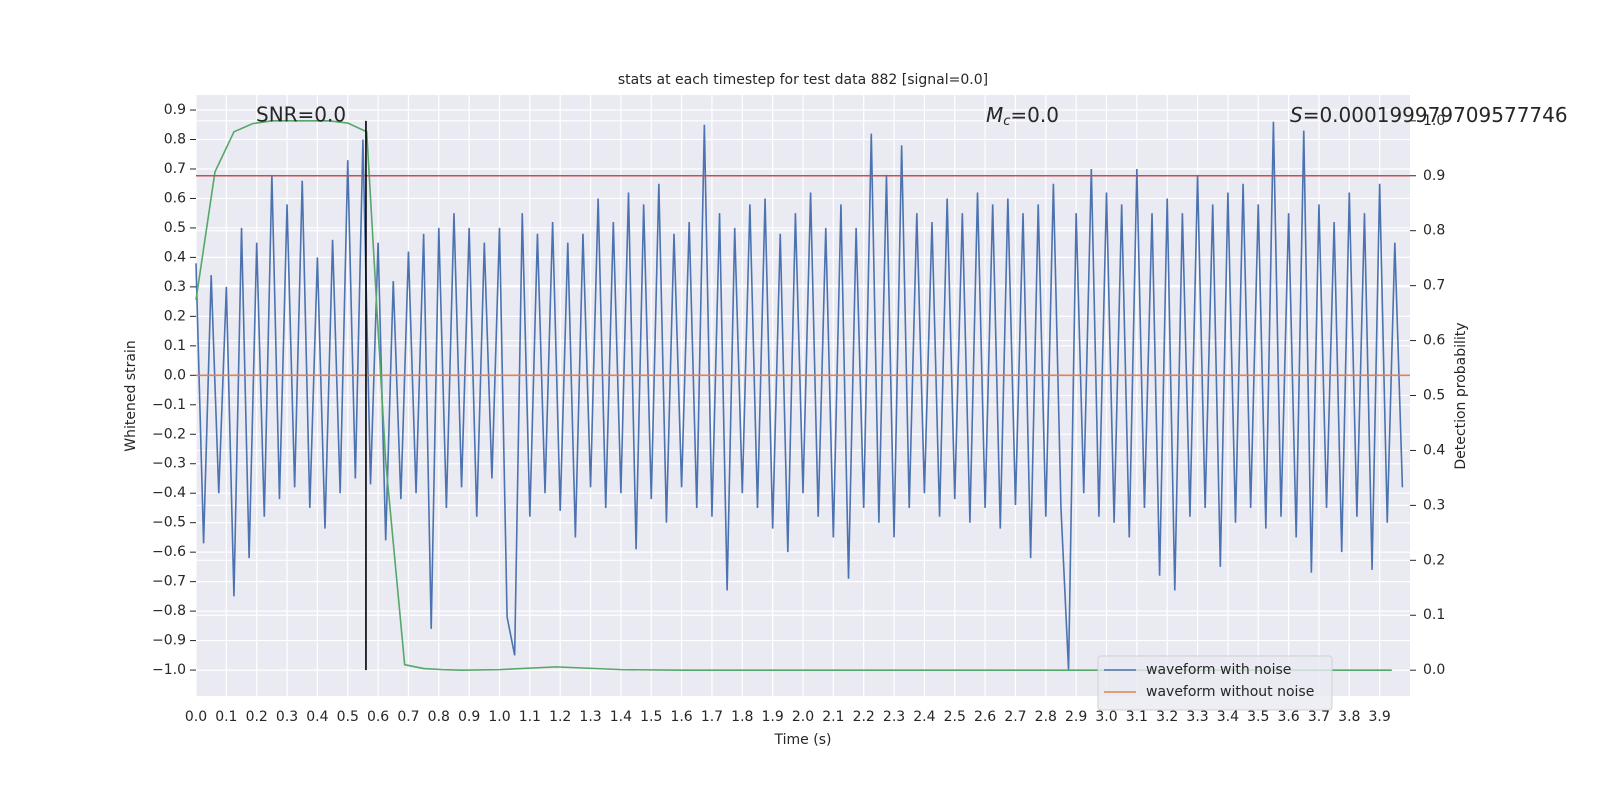 Image resolution: width=1600 pixels, height=800 pixels. What do you see at coordinates (773, 717) in the screenshot?
I see `x-tick-label: 1.9` at bounding box center [773, 717].